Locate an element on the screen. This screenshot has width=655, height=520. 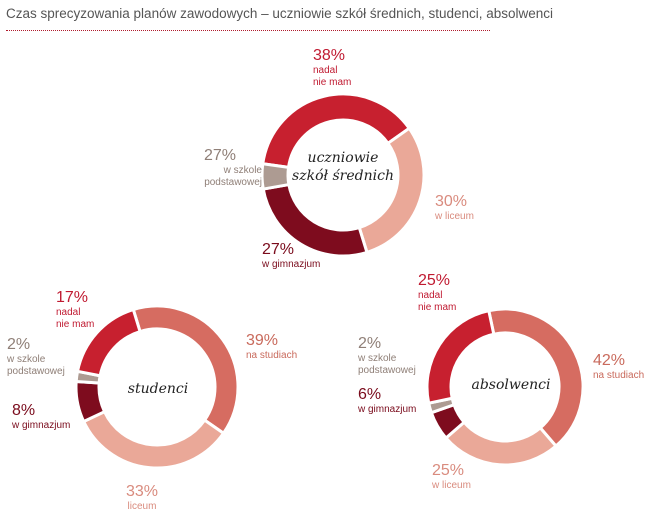
slice-label-uczniowie-liceum: 30% w liceum is located at coordinates (454, 208).